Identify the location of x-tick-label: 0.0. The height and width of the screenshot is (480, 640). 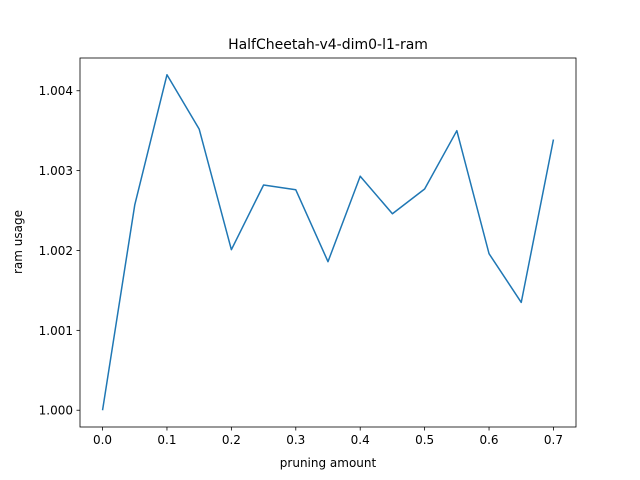
(102, 440).